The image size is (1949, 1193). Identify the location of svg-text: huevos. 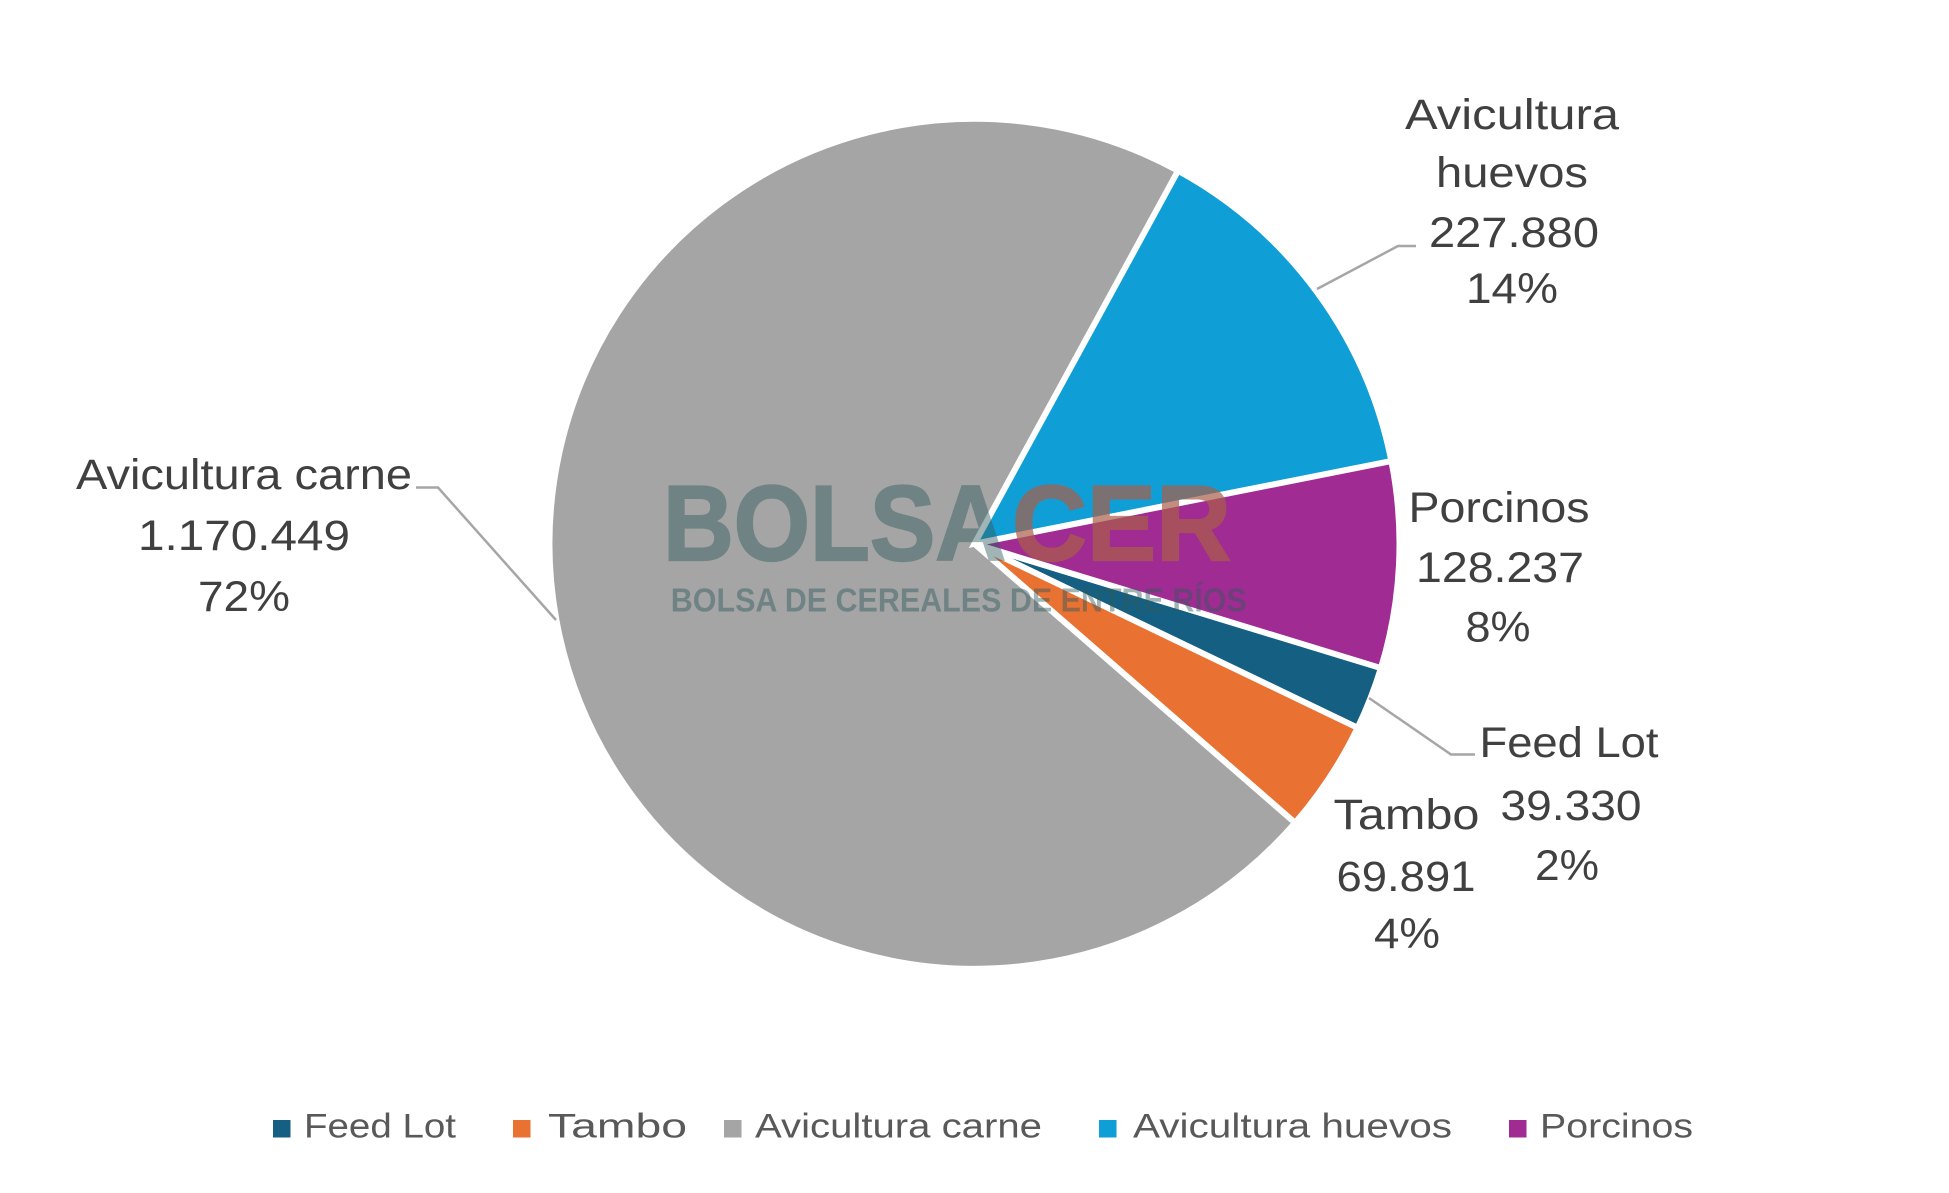
(1512, 173).